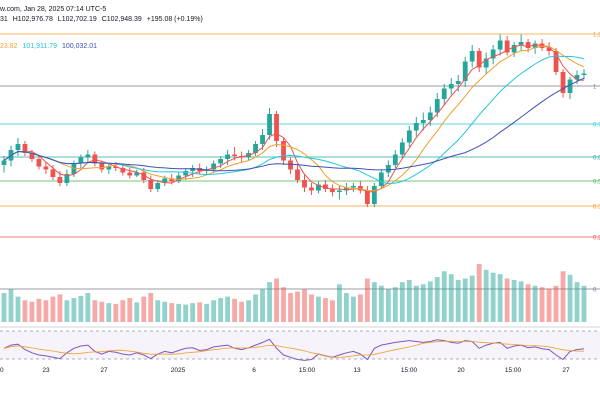  What do you see at coordinates (9, 46) in the screenshot?
I see `ma-mid-value: 23.82` at bounding box center [9, 46].